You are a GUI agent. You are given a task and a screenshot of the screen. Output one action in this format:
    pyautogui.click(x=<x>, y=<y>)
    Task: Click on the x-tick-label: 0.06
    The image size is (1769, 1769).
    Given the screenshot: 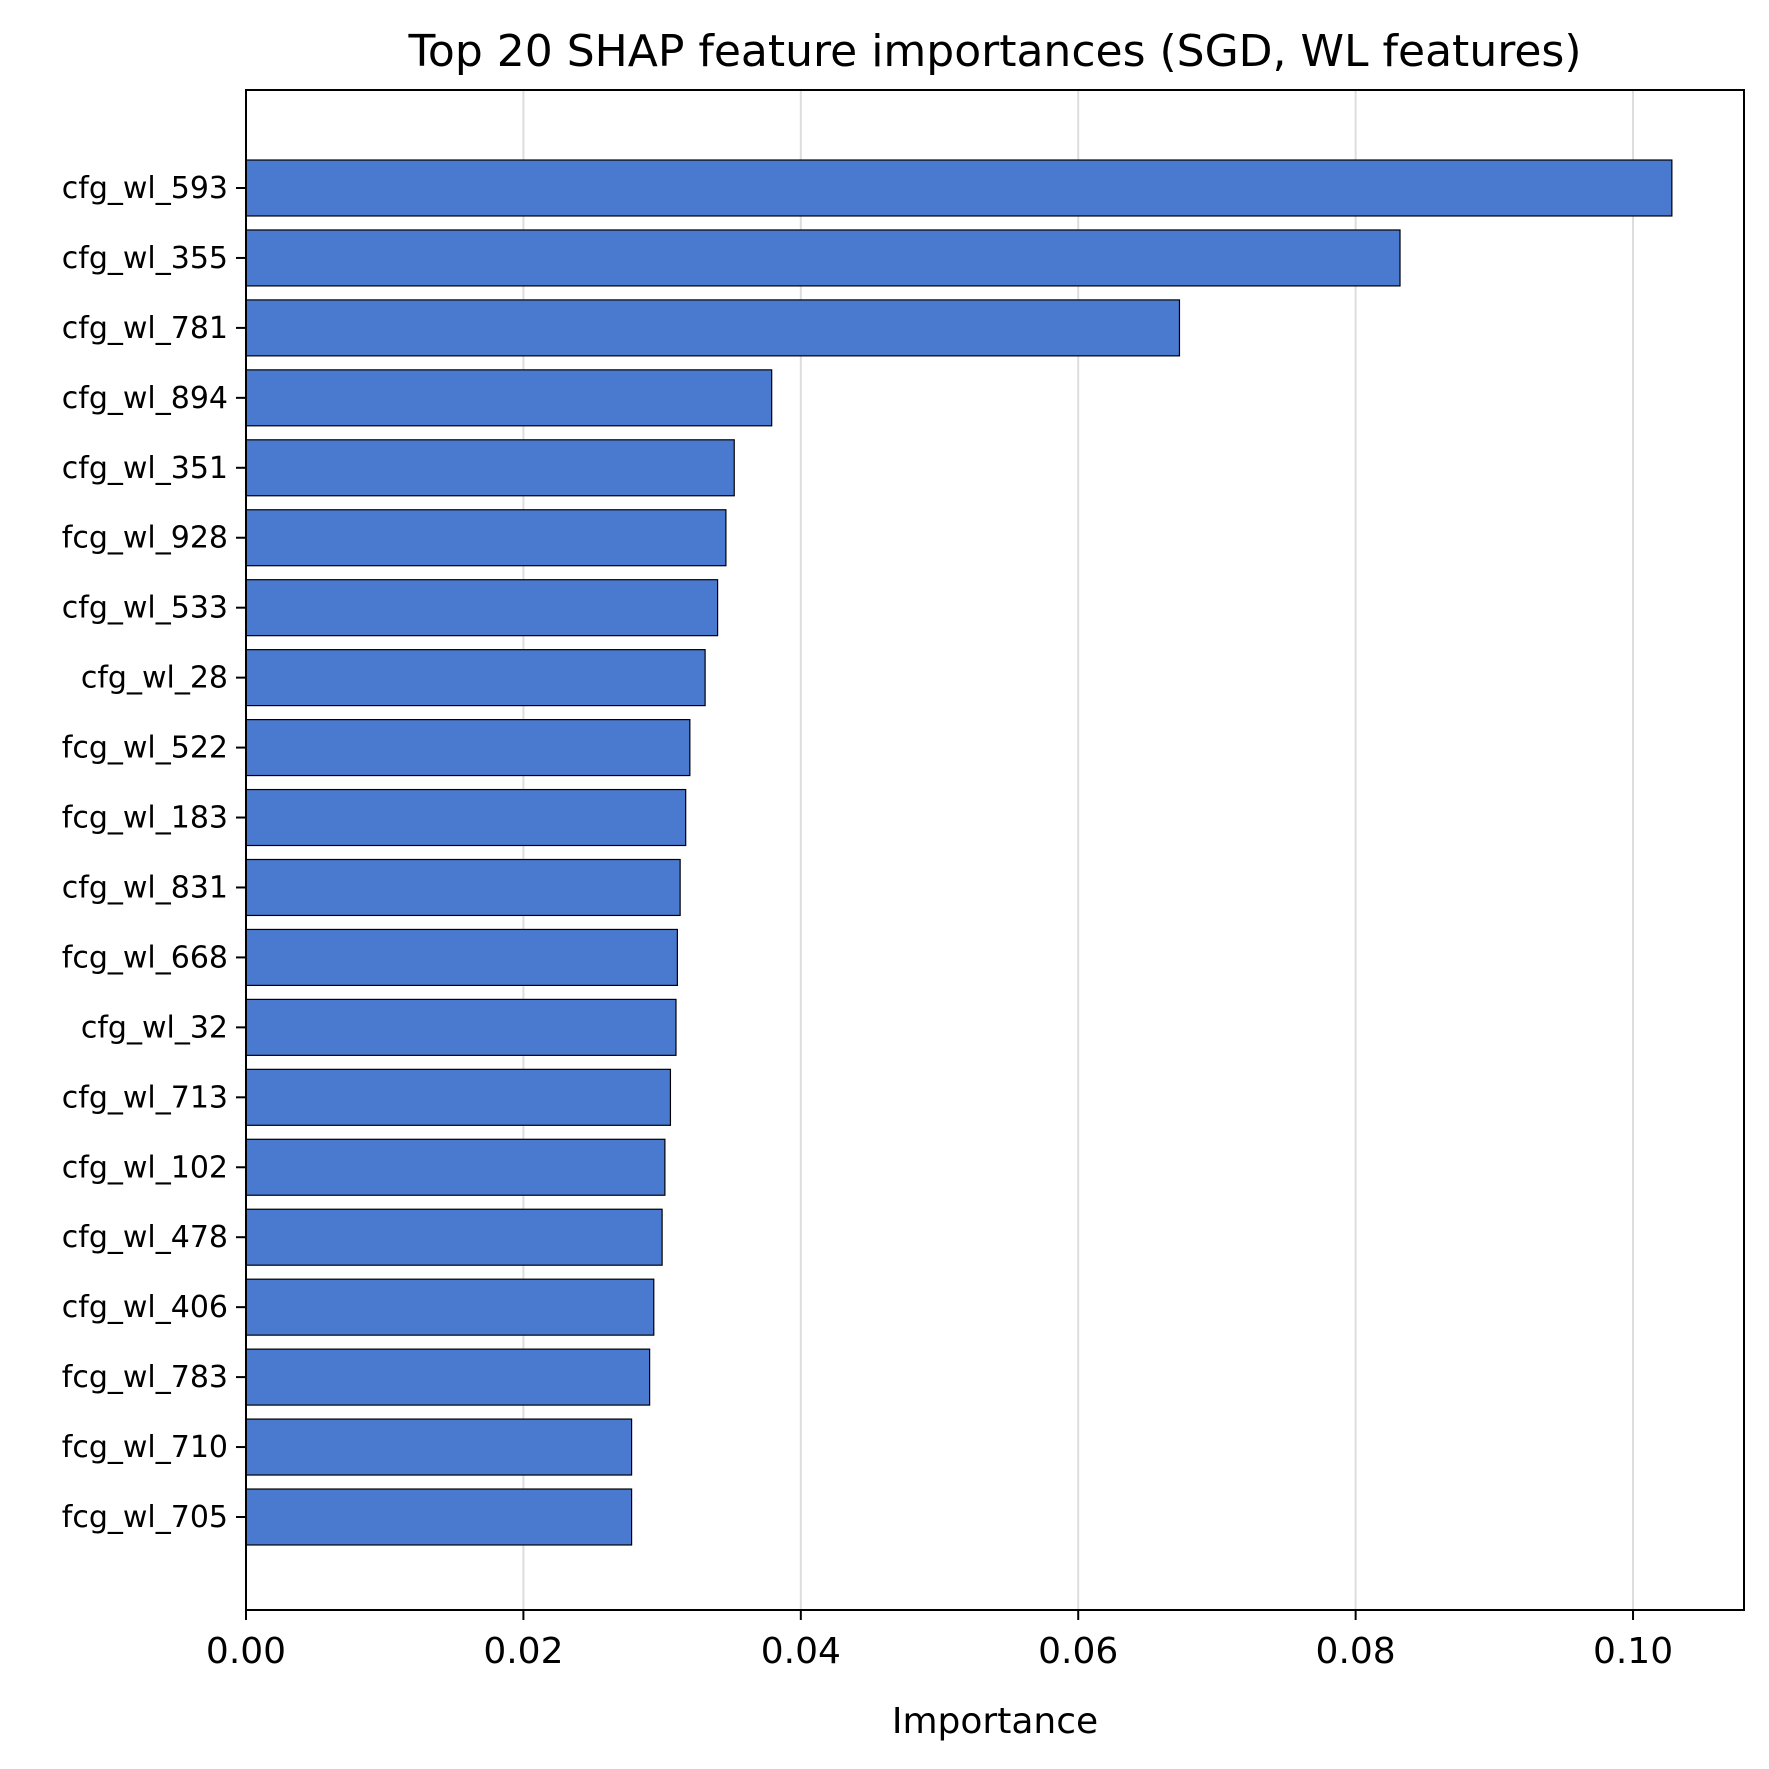 What is the action you would take?
    pyautogui.click(x=1078, y=1651)
    